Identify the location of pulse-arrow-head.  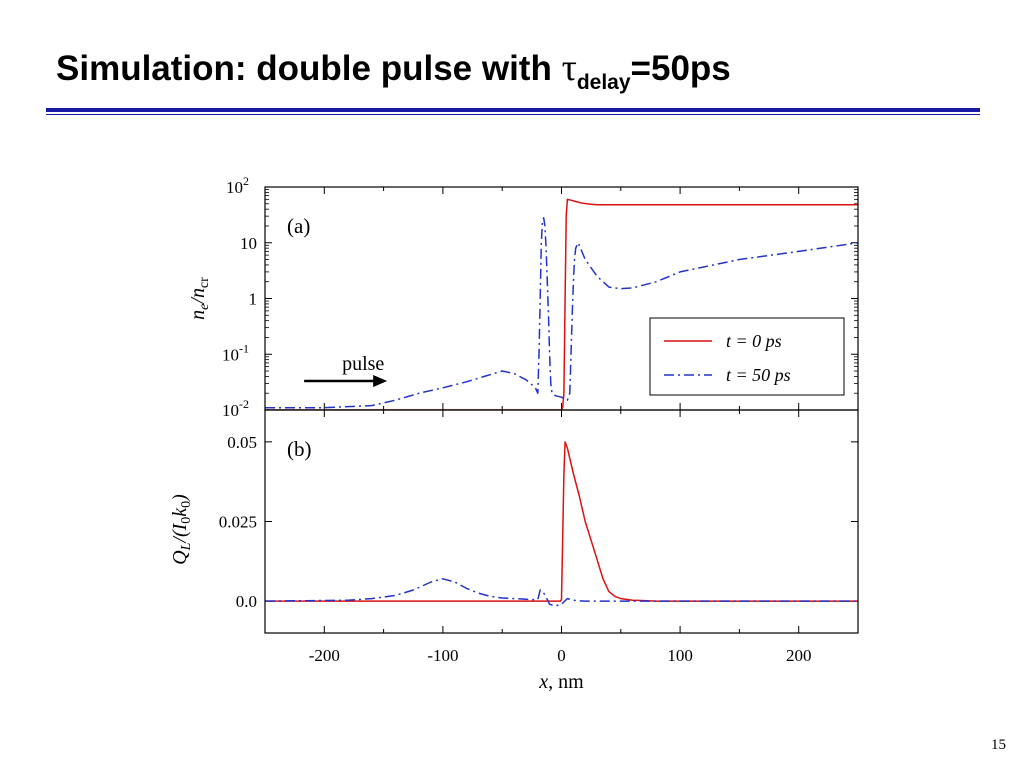
(380, 381).